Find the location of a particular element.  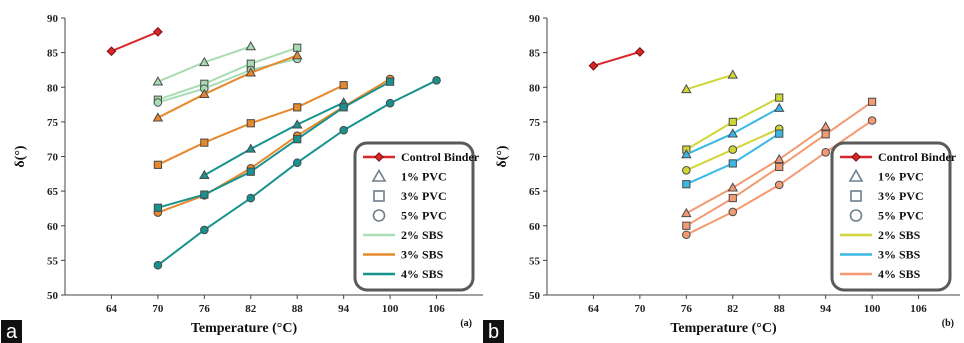

y-tick-label: 60 is located at coordinates (53, 227).